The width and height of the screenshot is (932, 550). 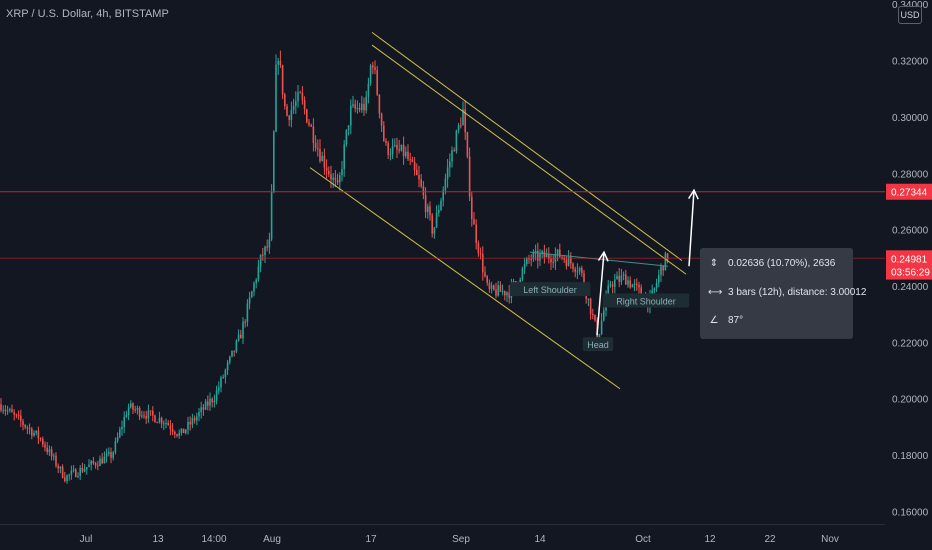 I want to click on y-tick-7: 0.30000, so click(x=910, y=118).